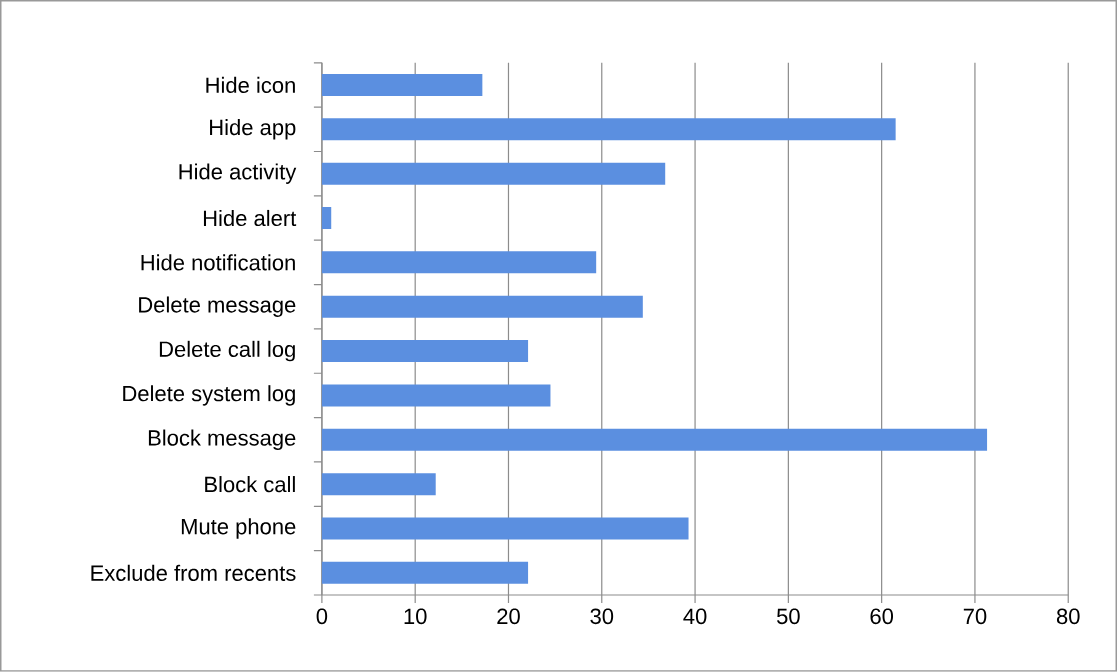 The height and width of the screenshot is (672, 1117). I want to click on y-tick-label: Delete message, so click(217, 307).